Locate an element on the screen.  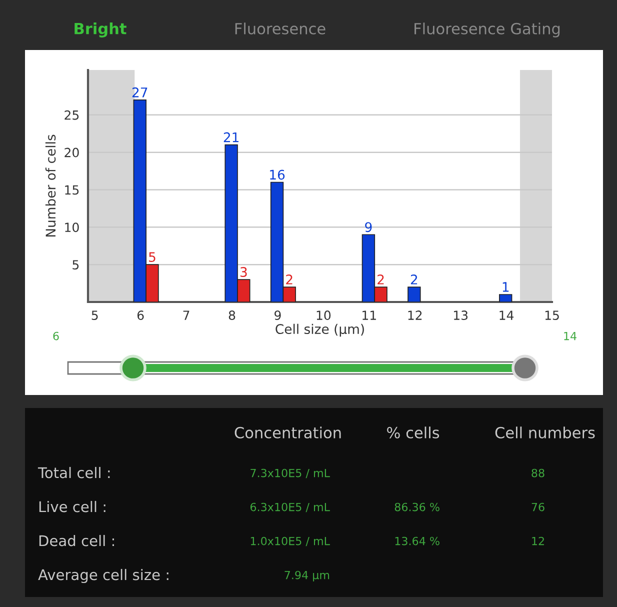
text: Concentration is located at coordinates (287, 432).